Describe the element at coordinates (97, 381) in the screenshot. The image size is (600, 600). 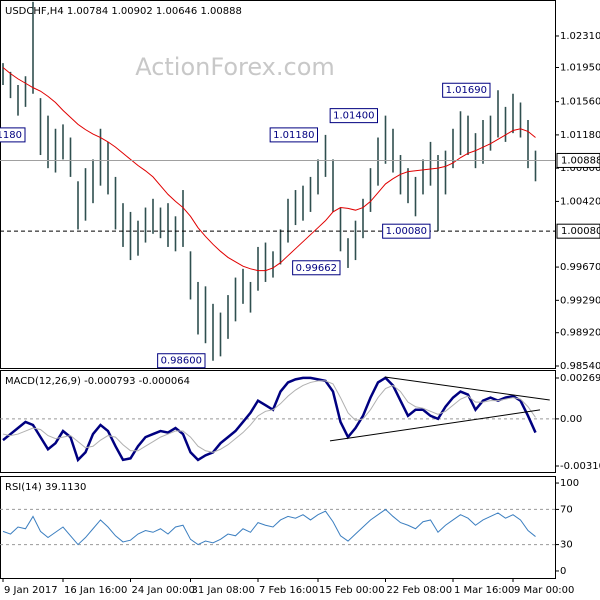
I see `panel-title: MACD(12,26,9) -0.000793 -0.000064` at that location.